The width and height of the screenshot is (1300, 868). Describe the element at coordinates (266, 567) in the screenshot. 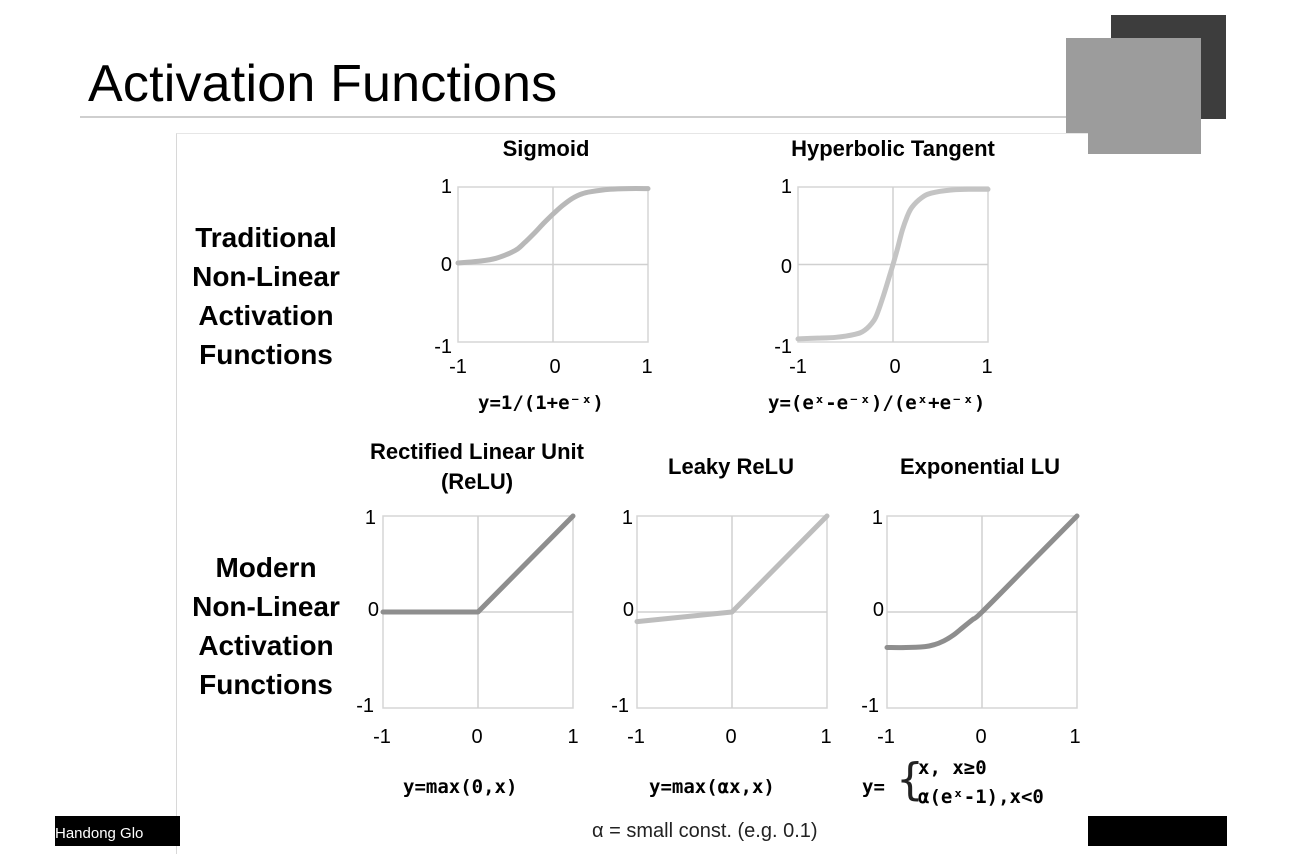

I see `row-label-line: Modern` at that location.